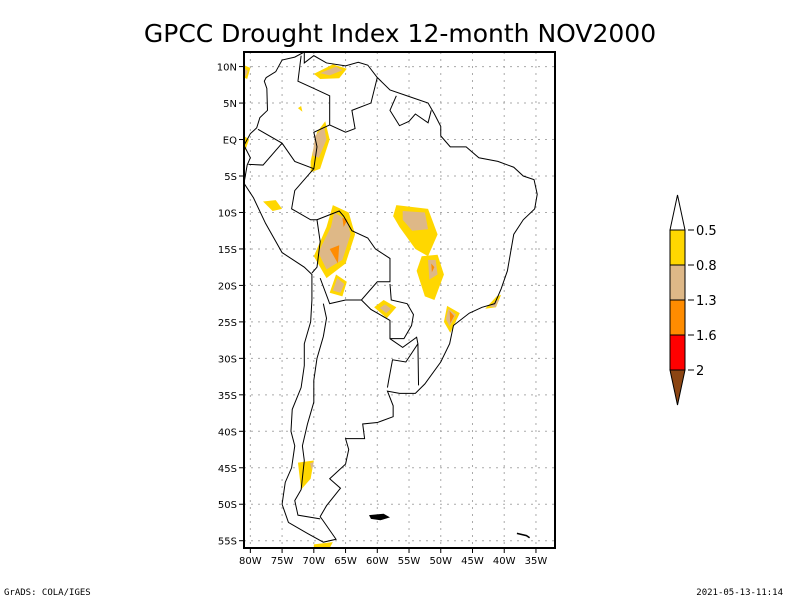 The image size is (800, 600). I want to click on chart-title: GPCC Drought Index 12-month NOV2000, so click(400, 33).